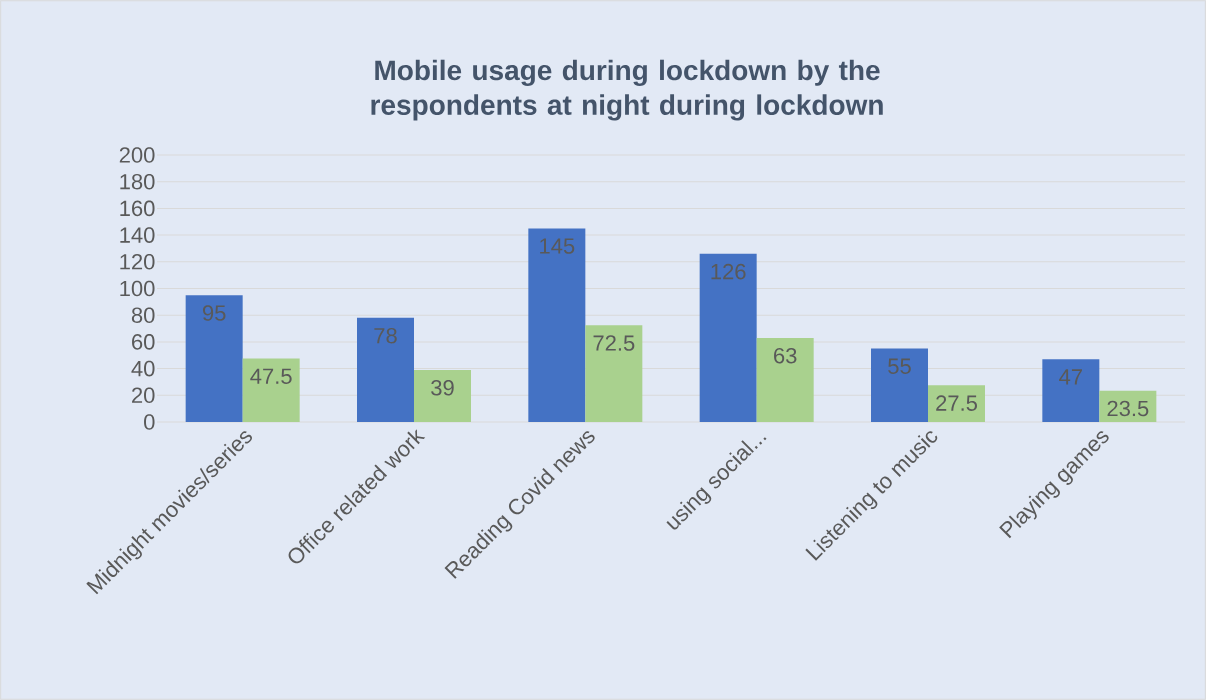 This screenshot has width=1206, height=700. Describe the element at coordinates (143, 368) in the screenshot. I see `y-tick-label: 40` at that location.